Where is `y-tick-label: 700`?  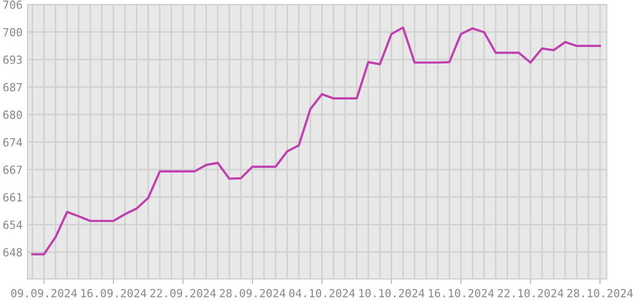
y-tick-label: 700 is located at coordinates (12, 32).